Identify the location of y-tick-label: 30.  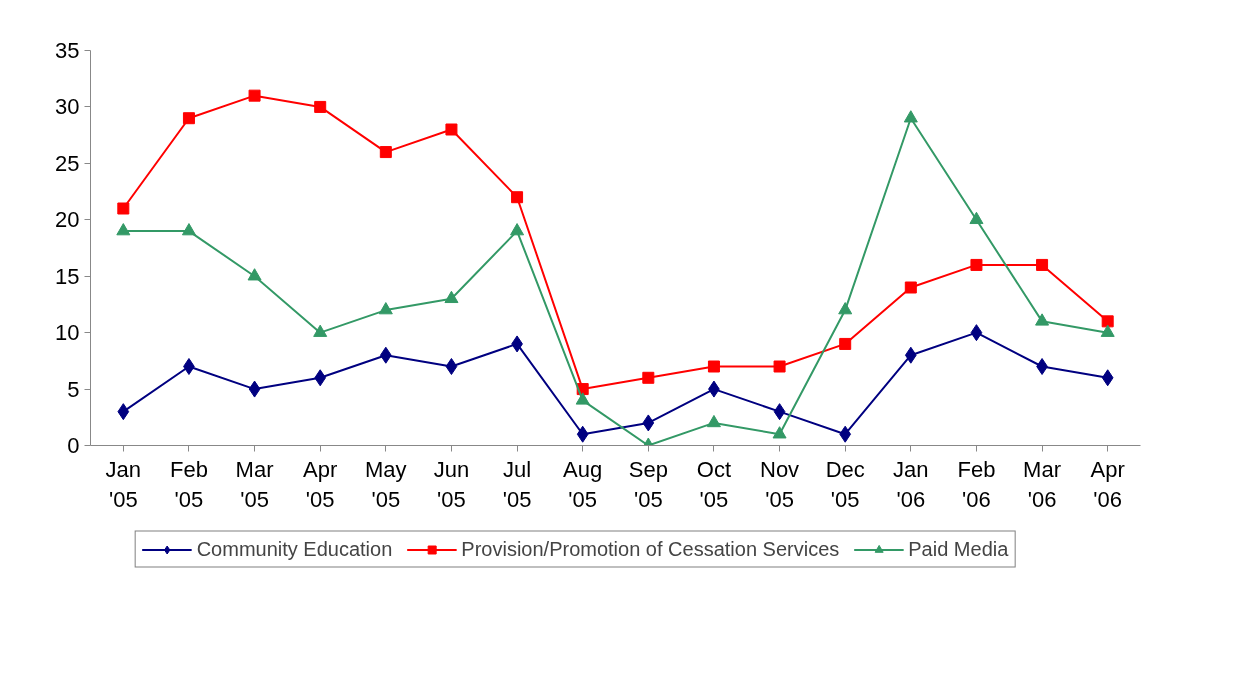
(67, 107).